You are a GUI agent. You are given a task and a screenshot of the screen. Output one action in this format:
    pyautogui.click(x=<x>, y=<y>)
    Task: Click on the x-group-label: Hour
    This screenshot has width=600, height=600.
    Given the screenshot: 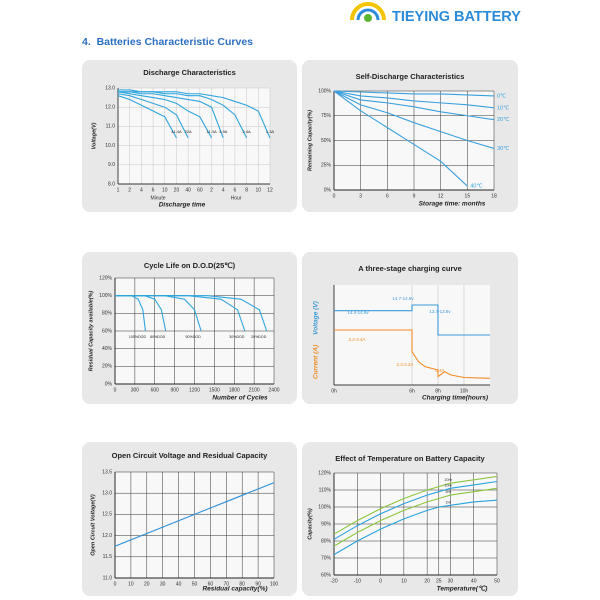 What is the action you would take?
    pyautogui.click(x=236, y=198)
    